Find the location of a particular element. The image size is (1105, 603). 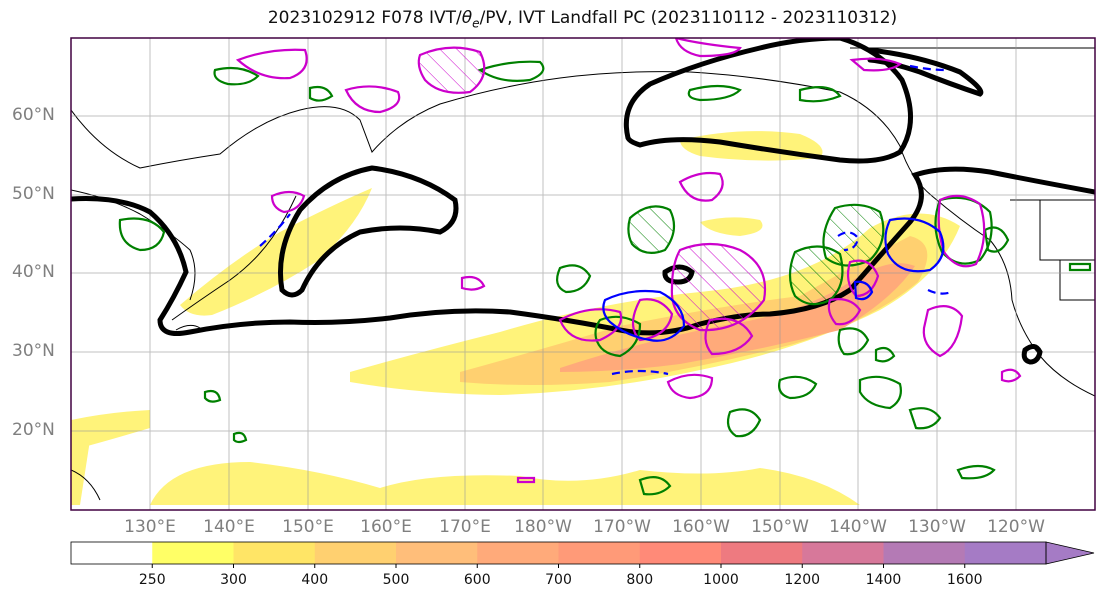

colorbar-tick-label: 400 is located at coordinates (315, 580).